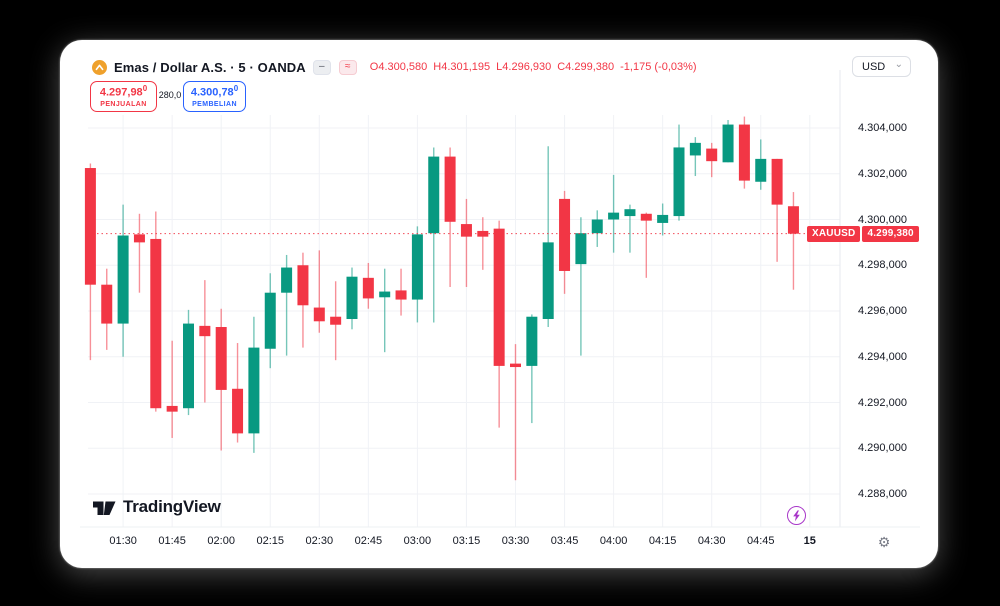 The height and width of the screenshot is (606, 1000). Describe the element at coordinates (123, 91) in the screenshot. I see `sell-price: 4.297,980` at that location.